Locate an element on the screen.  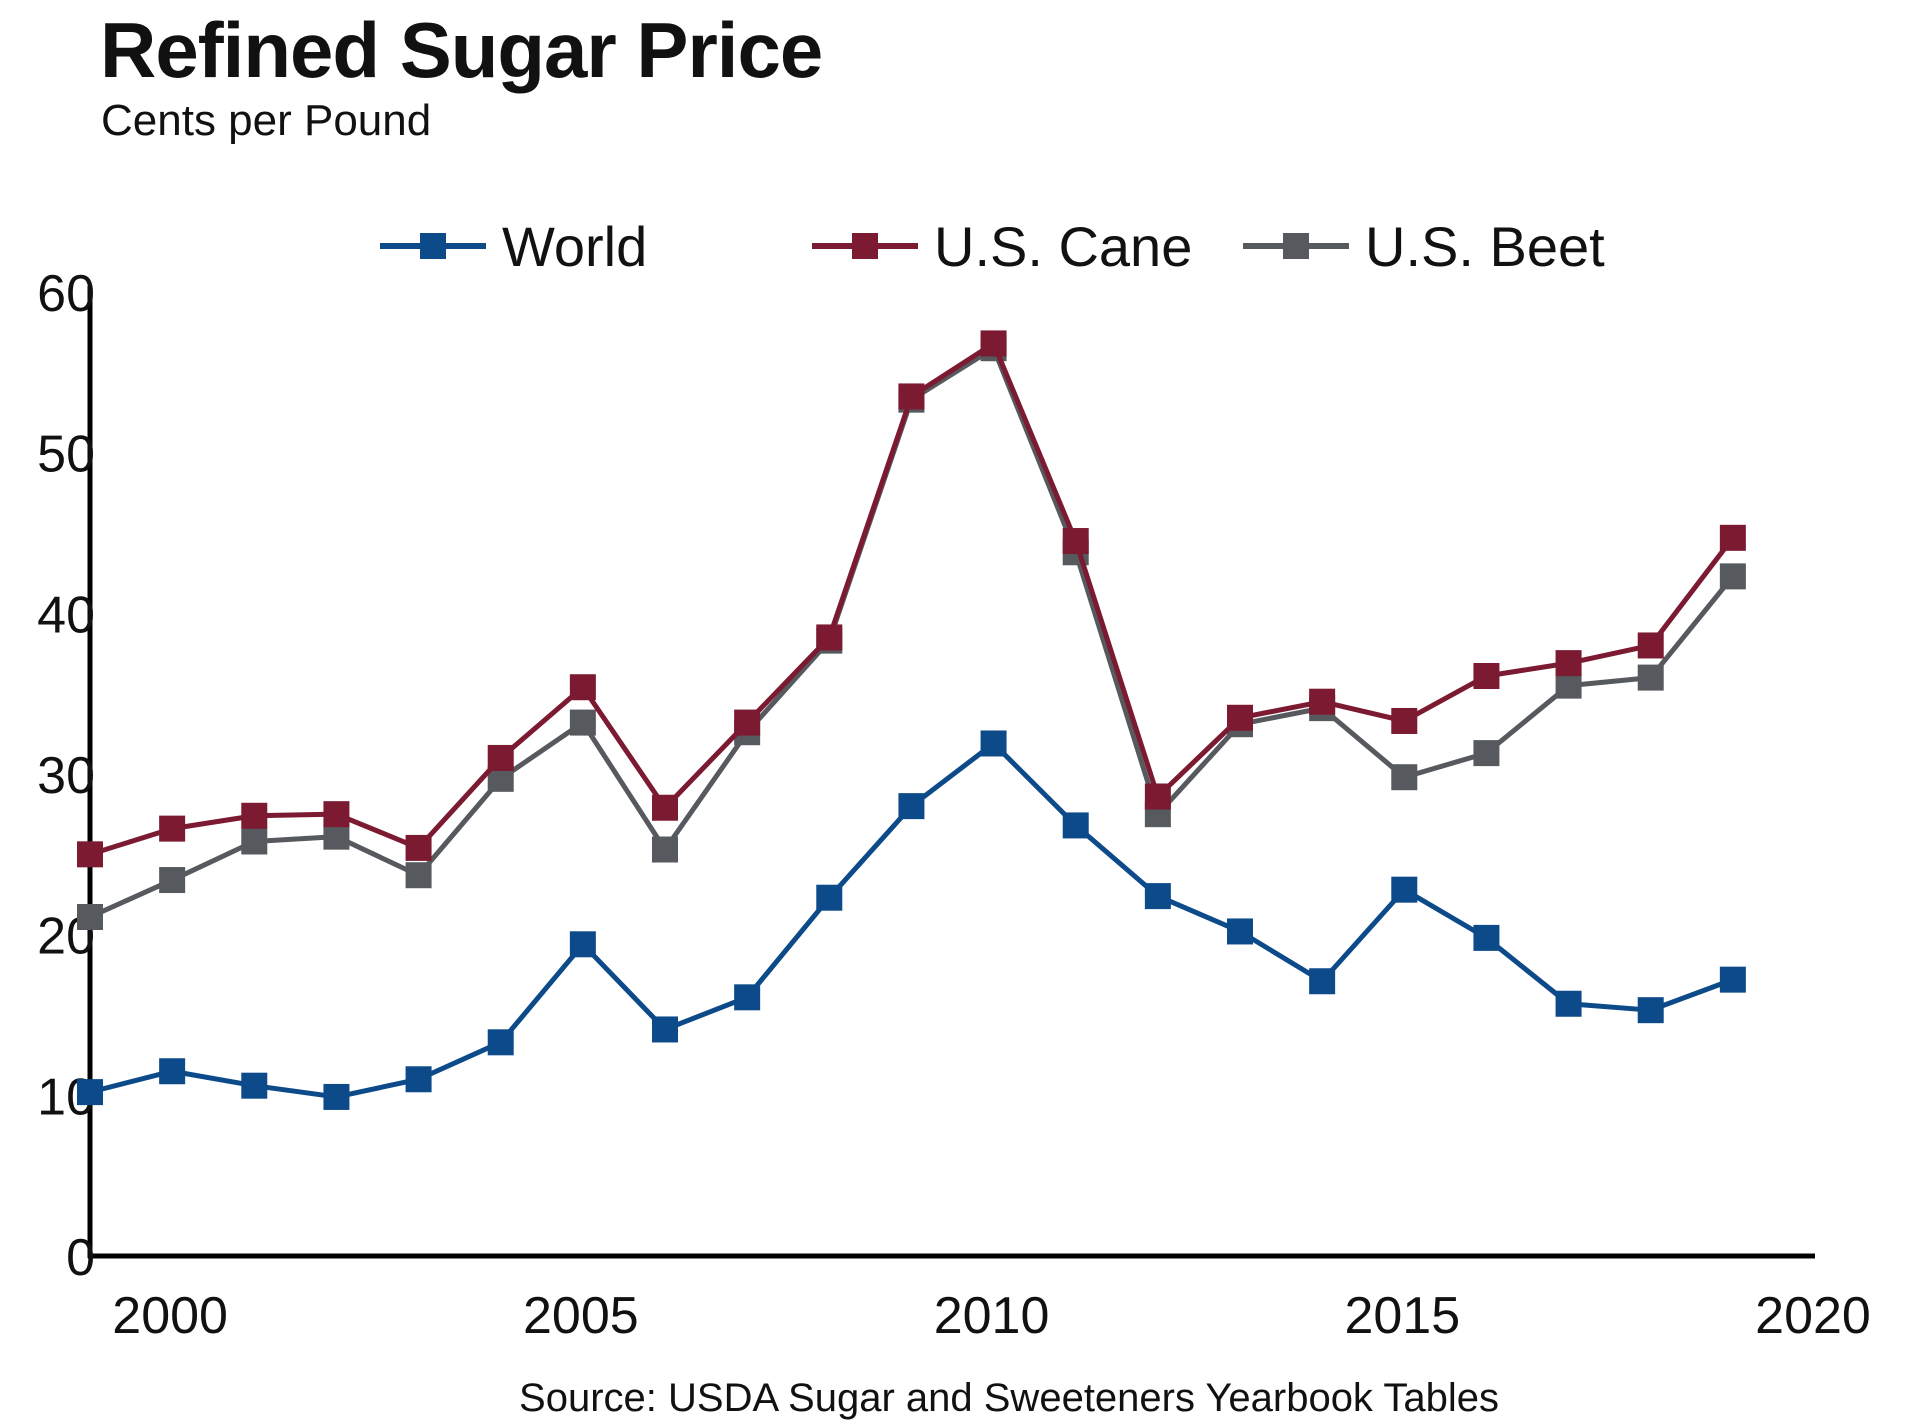
legend-item: U.S. Cane is located at coordinates (1002, 246).